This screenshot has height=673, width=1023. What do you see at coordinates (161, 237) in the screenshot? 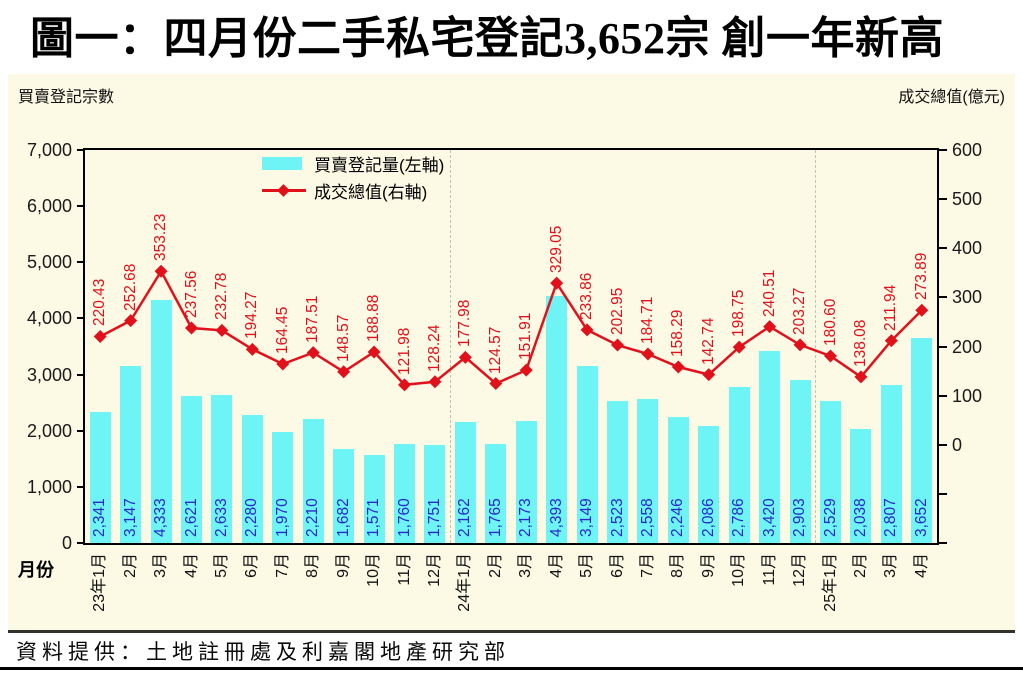
I see `line-value-label: 353.23` at bounding box center [161, 237].